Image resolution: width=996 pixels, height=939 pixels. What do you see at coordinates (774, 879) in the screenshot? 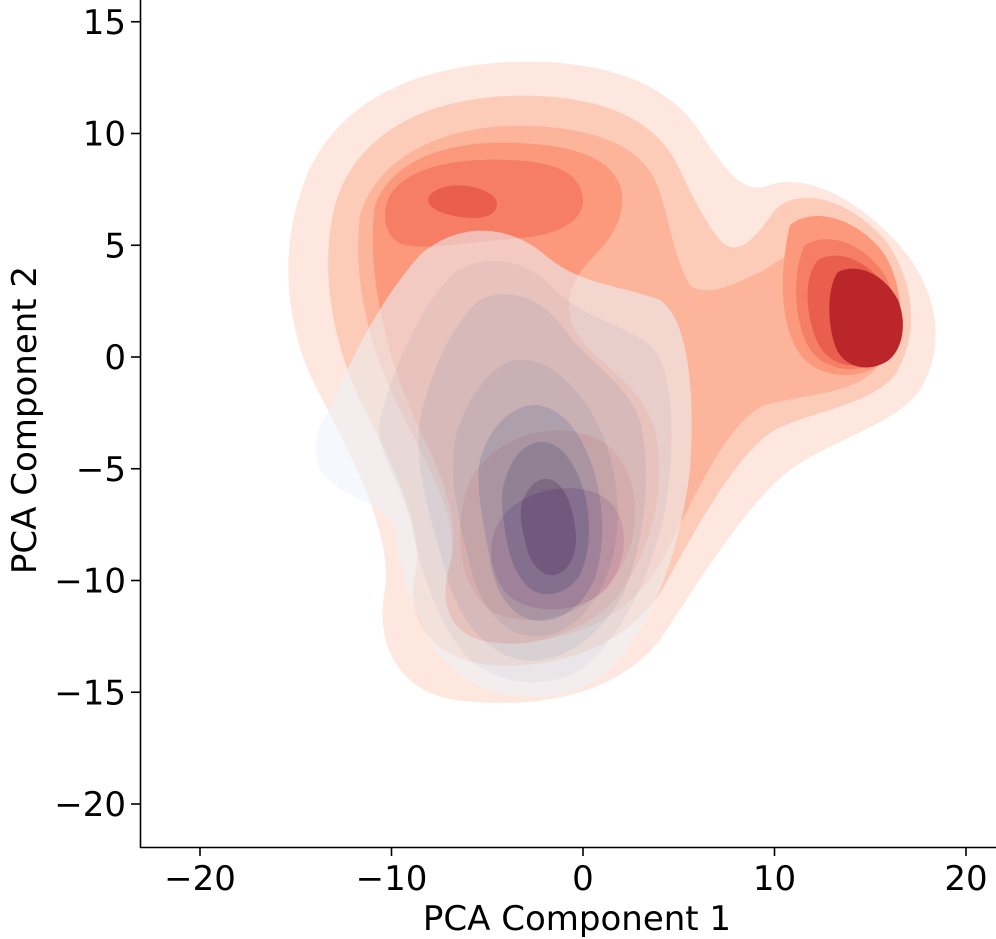
I see `x-tick-label: 10` at bounding box center [774, 879].